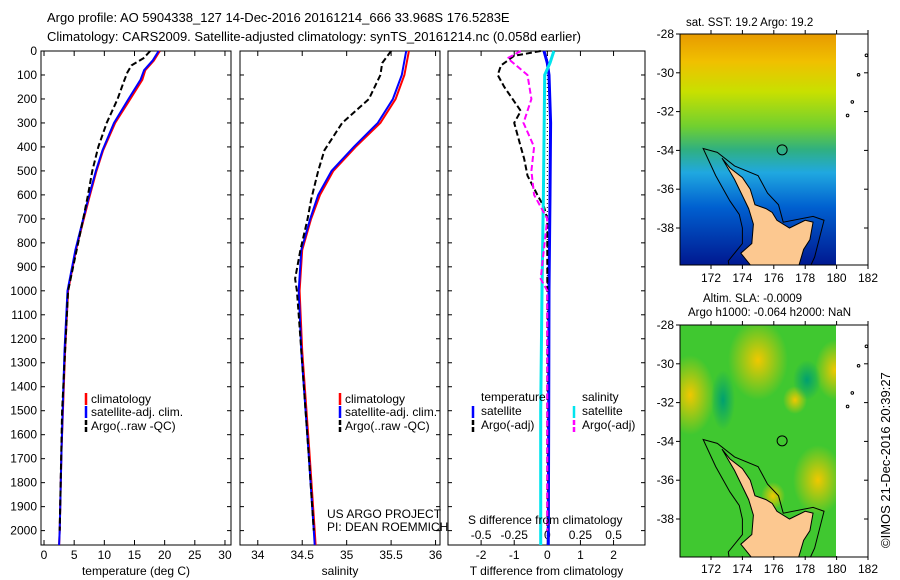 This screenshot has width=900, height=580. I want to click on y-tick-label: 1800, so click(23, 483).